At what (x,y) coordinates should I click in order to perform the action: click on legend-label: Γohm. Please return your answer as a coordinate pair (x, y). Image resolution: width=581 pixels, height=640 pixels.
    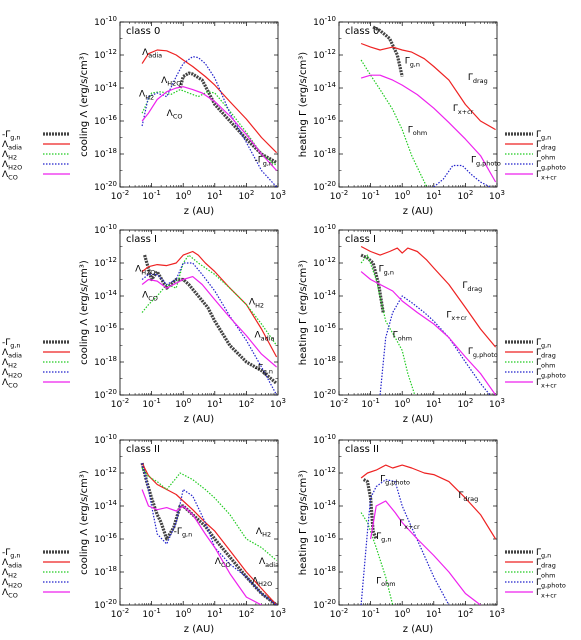
    Looking at the image, I should click on (545, 574).